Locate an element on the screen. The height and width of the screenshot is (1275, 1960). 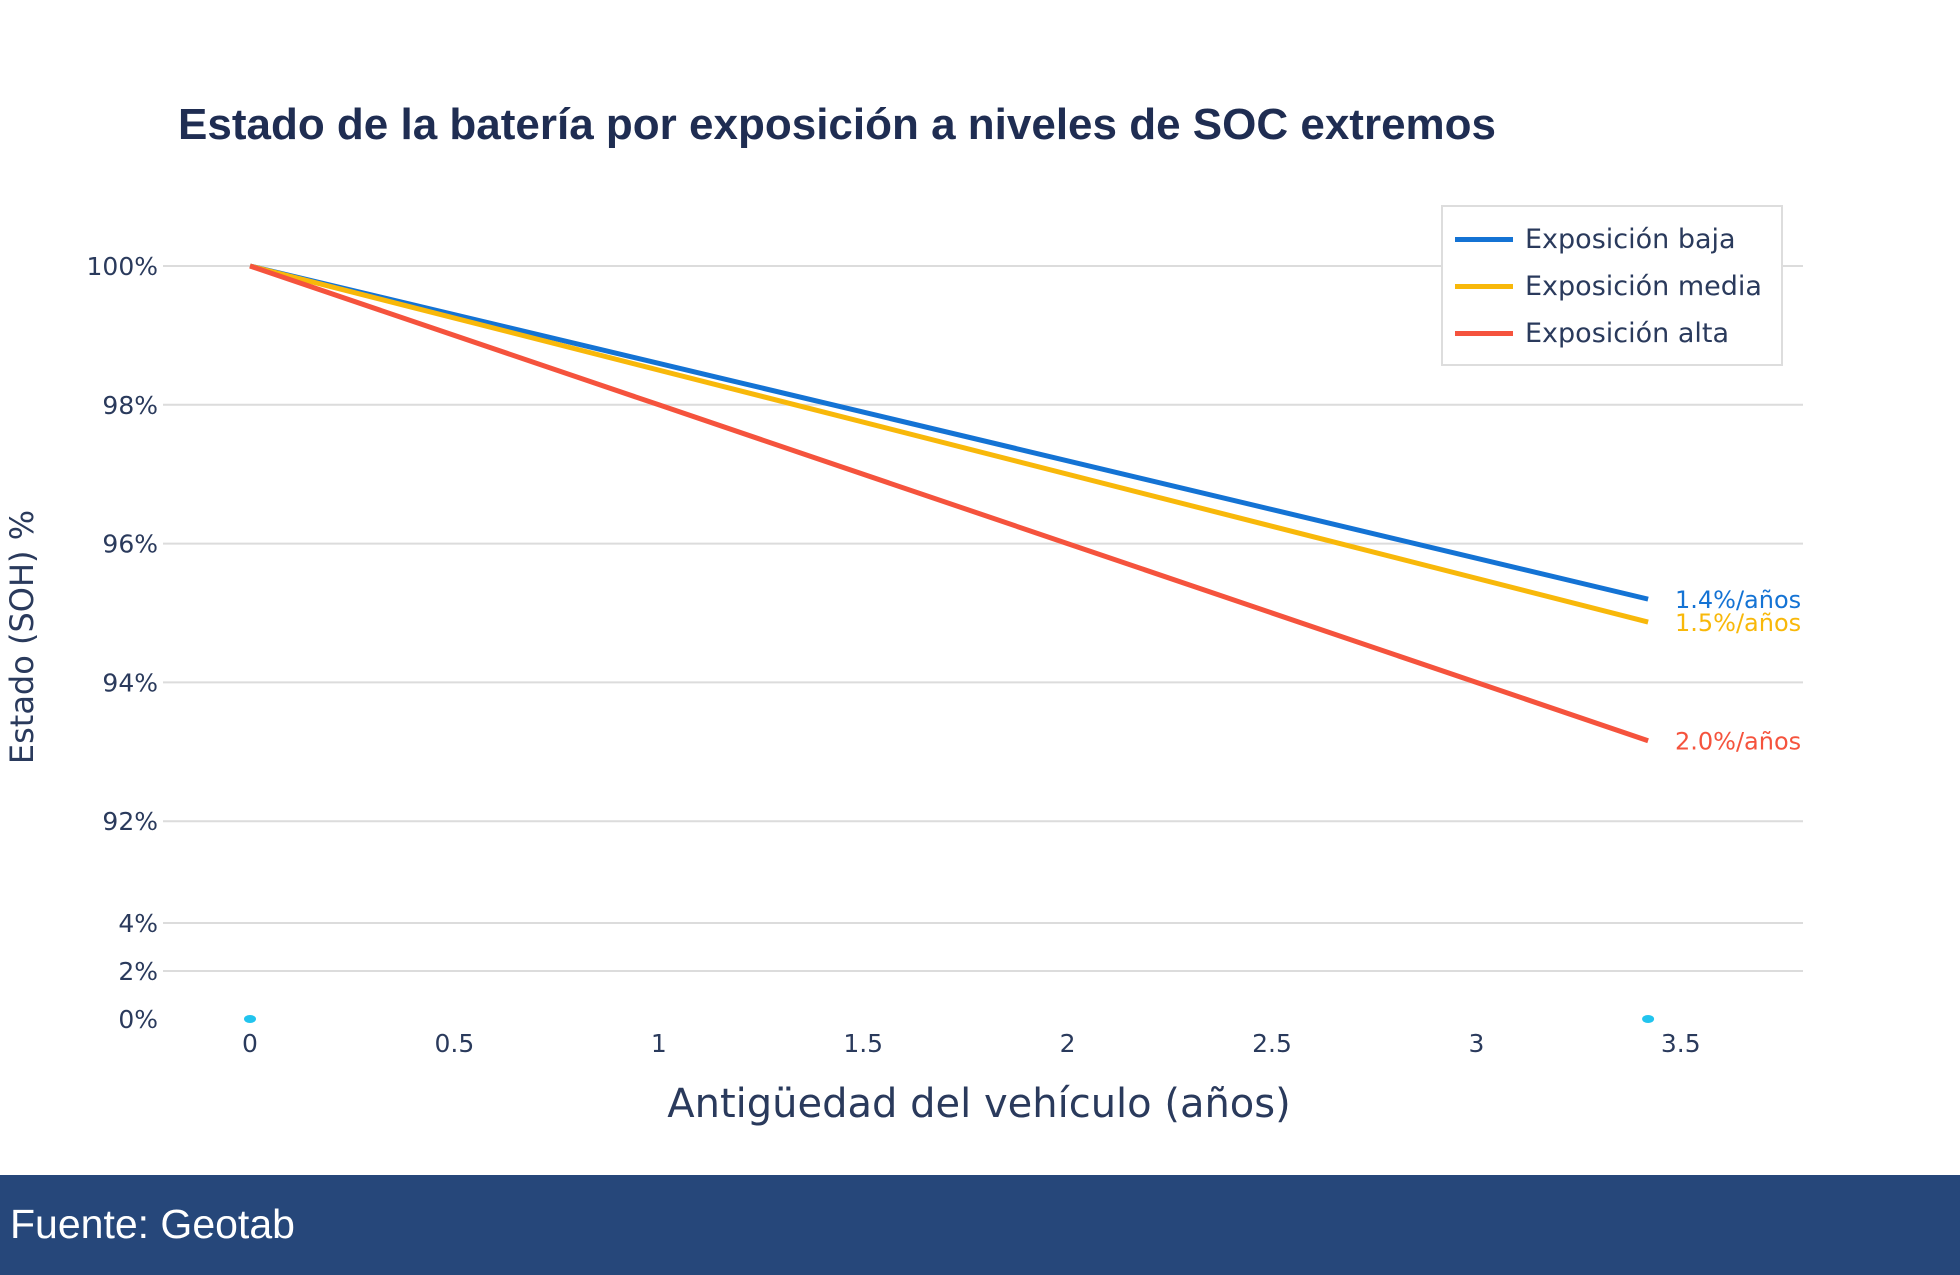
x-tick-label: 3 is located at coordinates (1476, 1043).